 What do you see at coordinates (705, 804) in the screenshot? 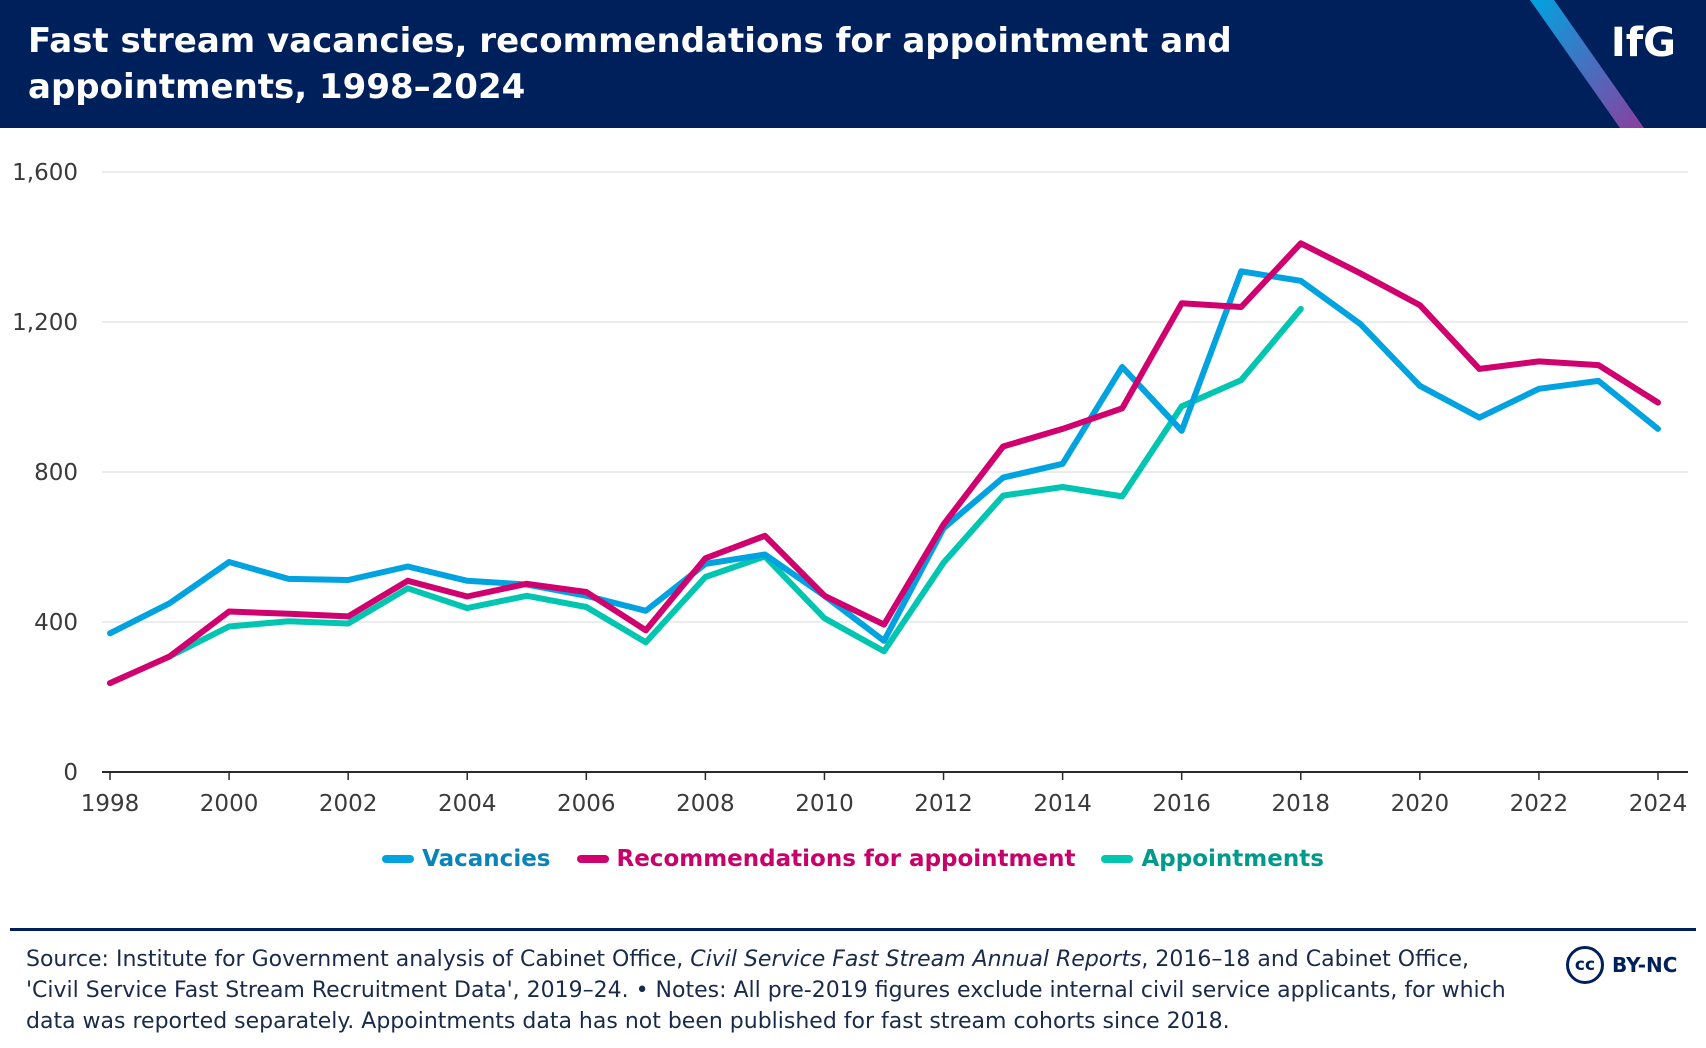
I see `x-tick-label: 2008` at bounding box center [705, 804].